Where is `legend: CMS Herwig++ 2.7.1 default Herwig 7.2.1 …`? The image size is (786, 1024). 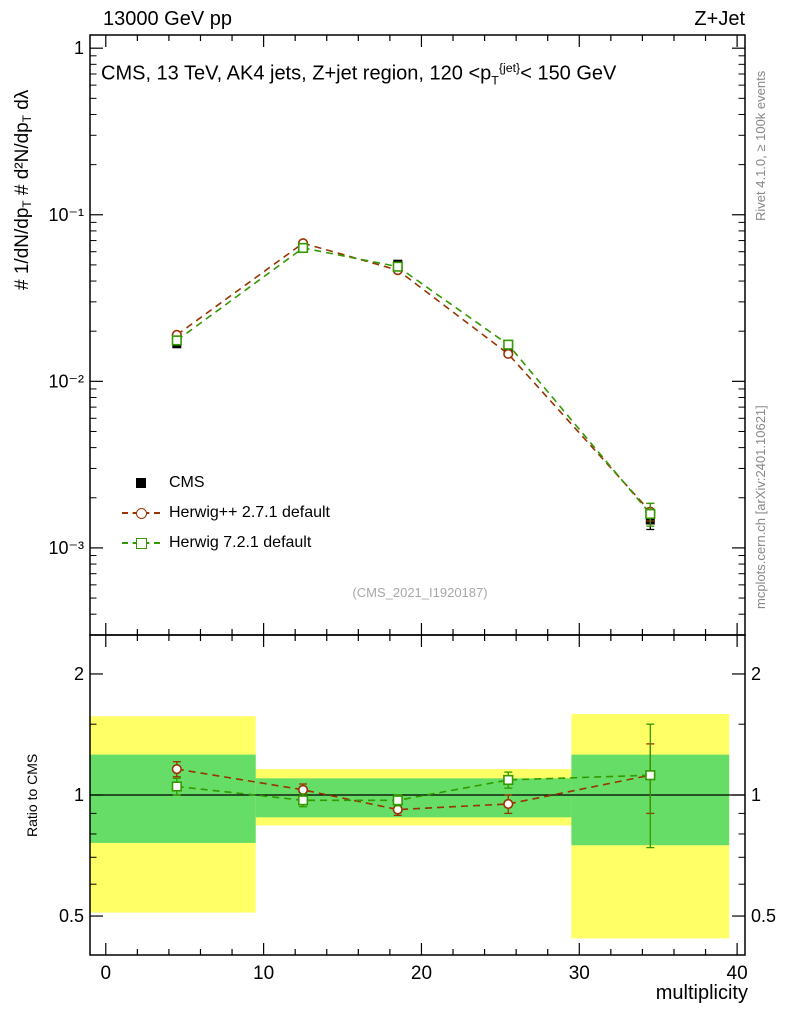
legend: CMS Herwig++ 2.7.1 default Herwig 7.2.1 … is located at coordinates (226, 513).